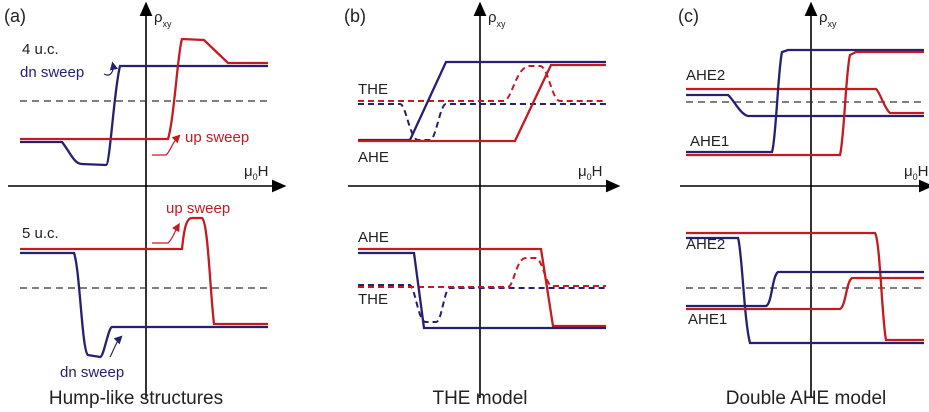 The image size is (929, 412). What do you see at coordinates (15, 16) in the screenshot?
I see `panel-a-label: (a)` at bounding box center [15, 16].